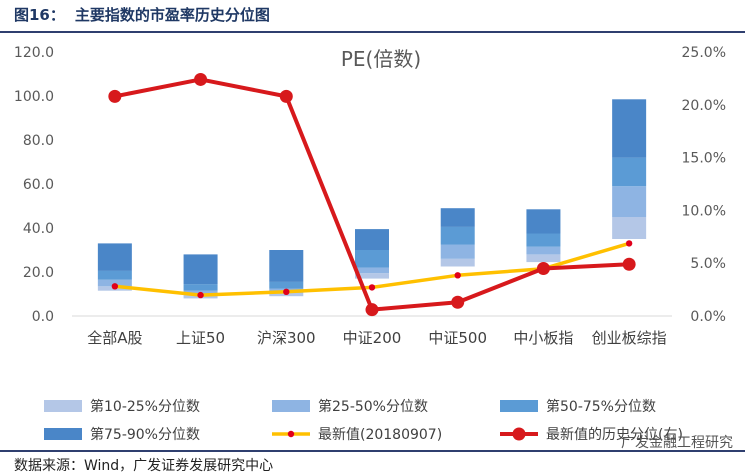  What do you see at coordinates (704, 106) in the screenshot?
I see `y-right-tick-label: 20.0%` at bounding box center [704, 106].